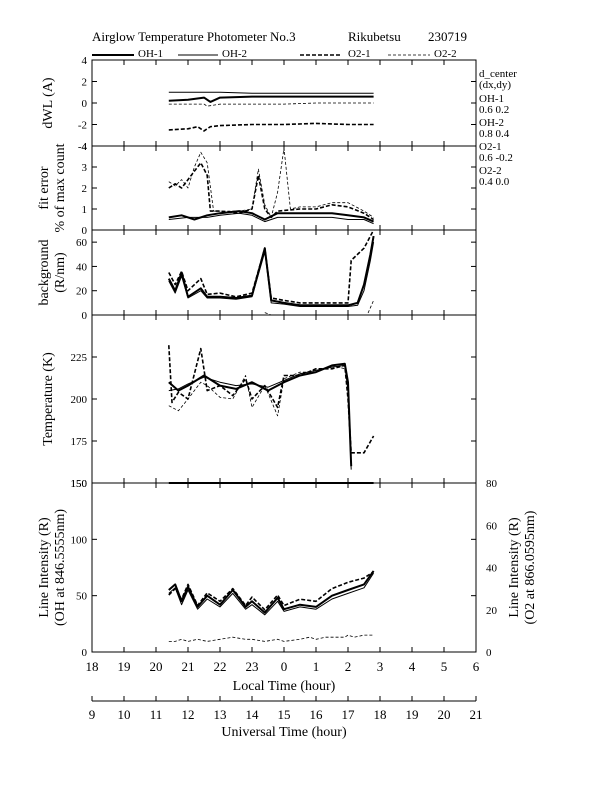 This screenshot has height=792, width=612. I want to click on legend: OH-1 OH-2 O2-1 O2-2, so click(274, 54).